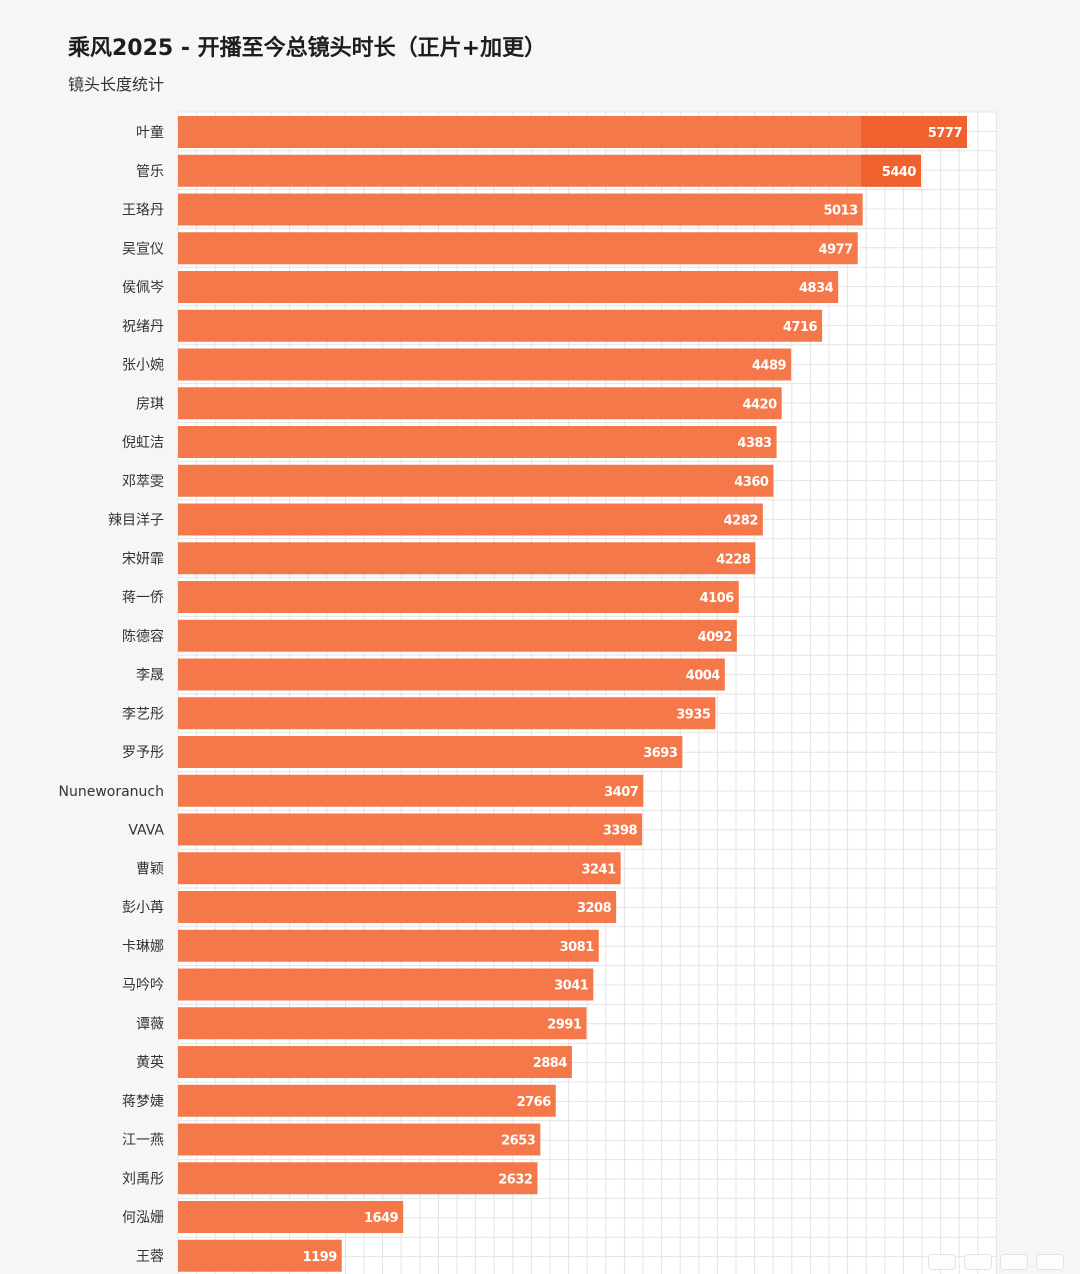 The height and width of the screenshot is (1274, 1080). Describe the element at coordinates (594, 908) in the screenshot. I see `data-label: 3208` at that location.